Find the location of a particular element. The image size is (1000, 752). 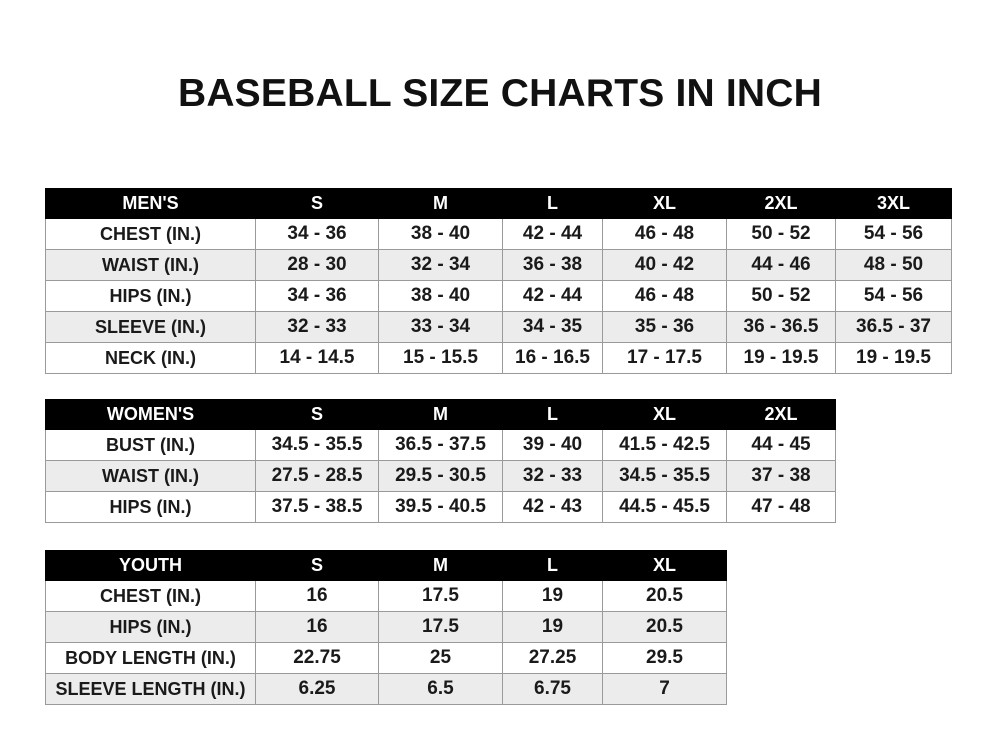

size-value: 15 - 15.5 is located at coordinates (440, 358).